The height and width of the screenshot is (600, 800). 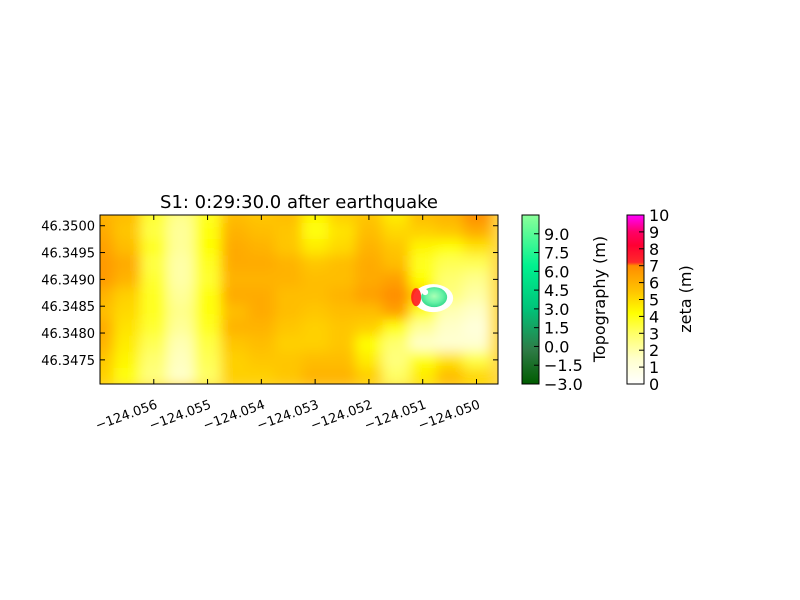 I want to click on colorbar-tick-label: 7, so click(x=654, y=266).